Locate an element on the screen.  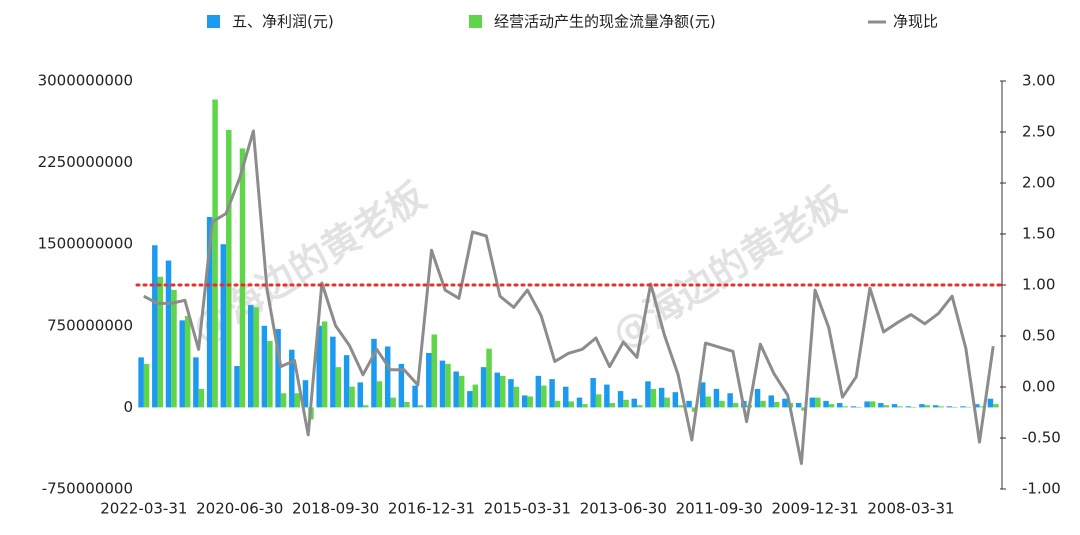
x-tick-label: 2018-09-30 is located at coordinates (335, 509).